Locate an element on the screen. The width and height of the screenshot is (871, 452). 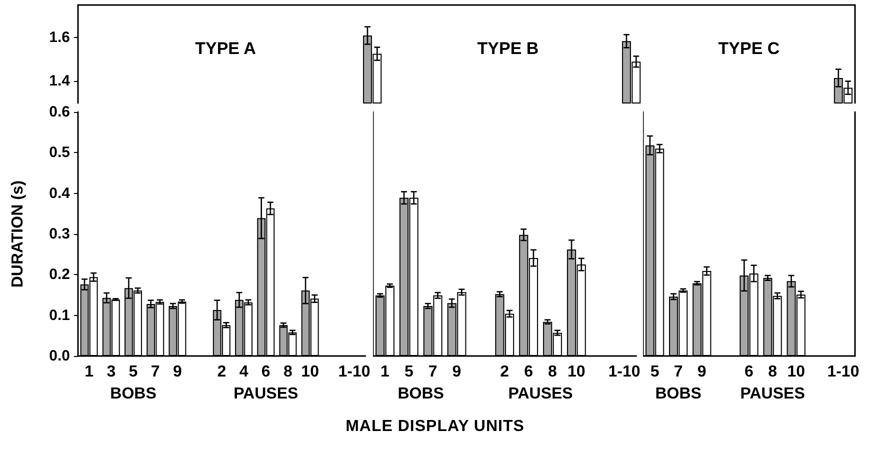
annotation: TYPE A is located at coordinates (225, 48).